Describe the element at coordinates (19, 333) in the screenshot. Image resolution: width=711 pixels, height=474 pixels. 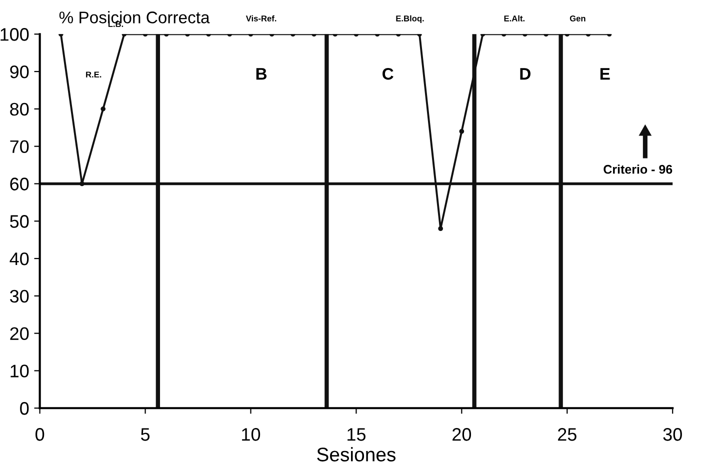
I see `y-tick-label: 20` at that location.